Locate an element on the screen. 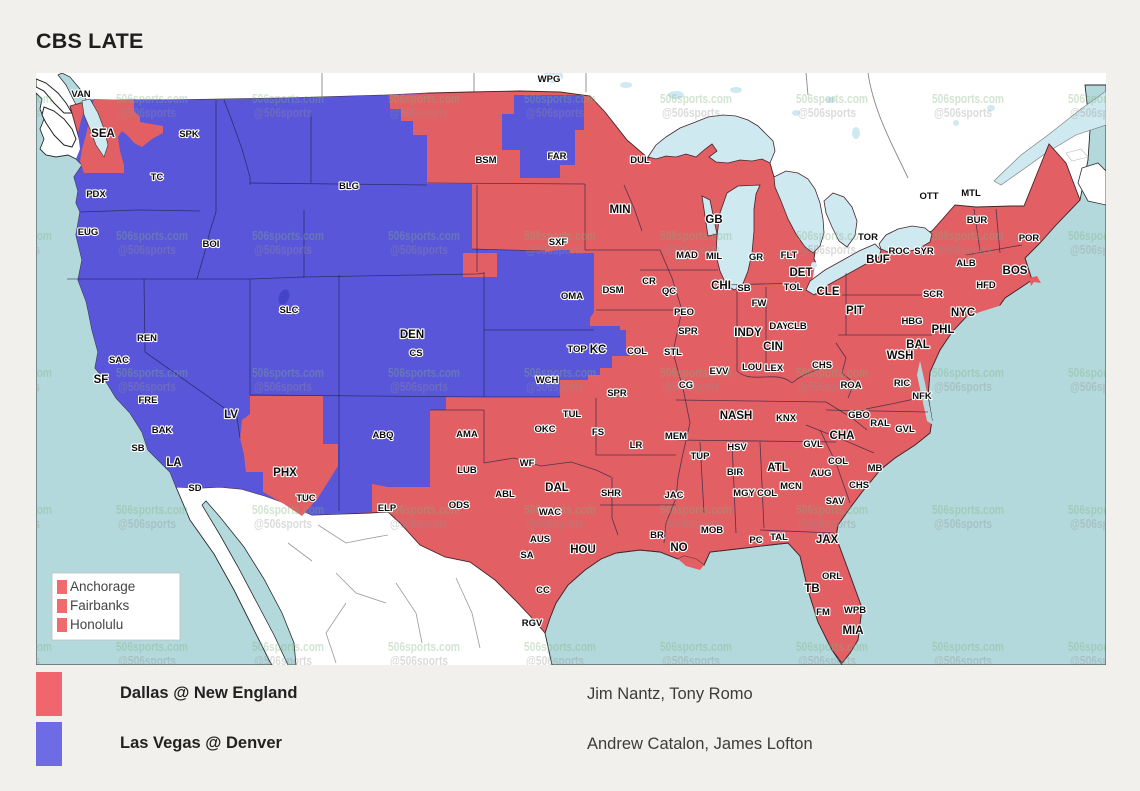 The width and height of the screenshot is (1140, 791). svg-text: MAD is located at coordinates (687, 255).